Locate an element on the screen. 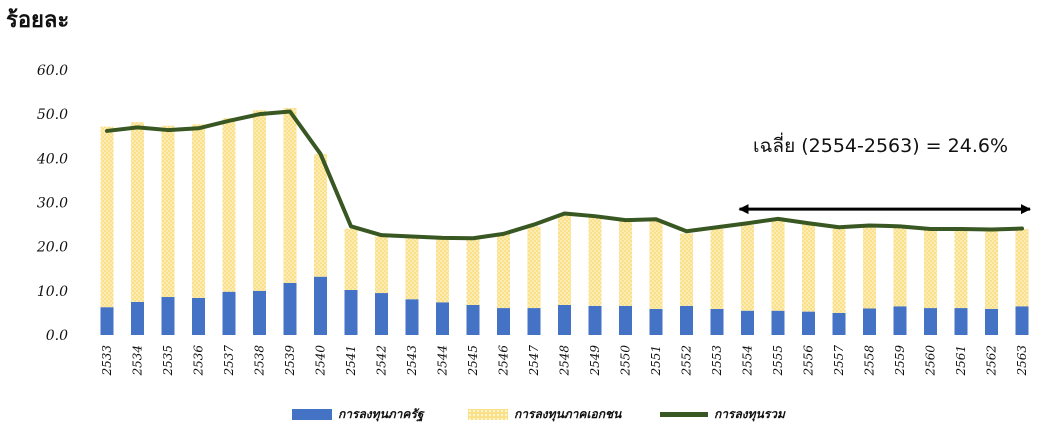 The width and height of the screenshot is (1050, 433). legend-swatch-public is located at coordinates (312, 414).